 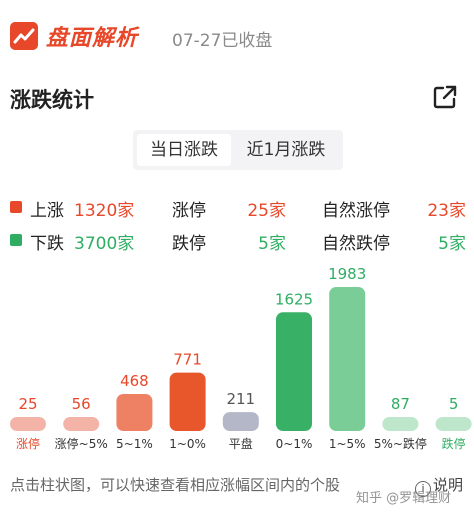 I want to click on down-count: 3700家, so click(x=104, y=244).